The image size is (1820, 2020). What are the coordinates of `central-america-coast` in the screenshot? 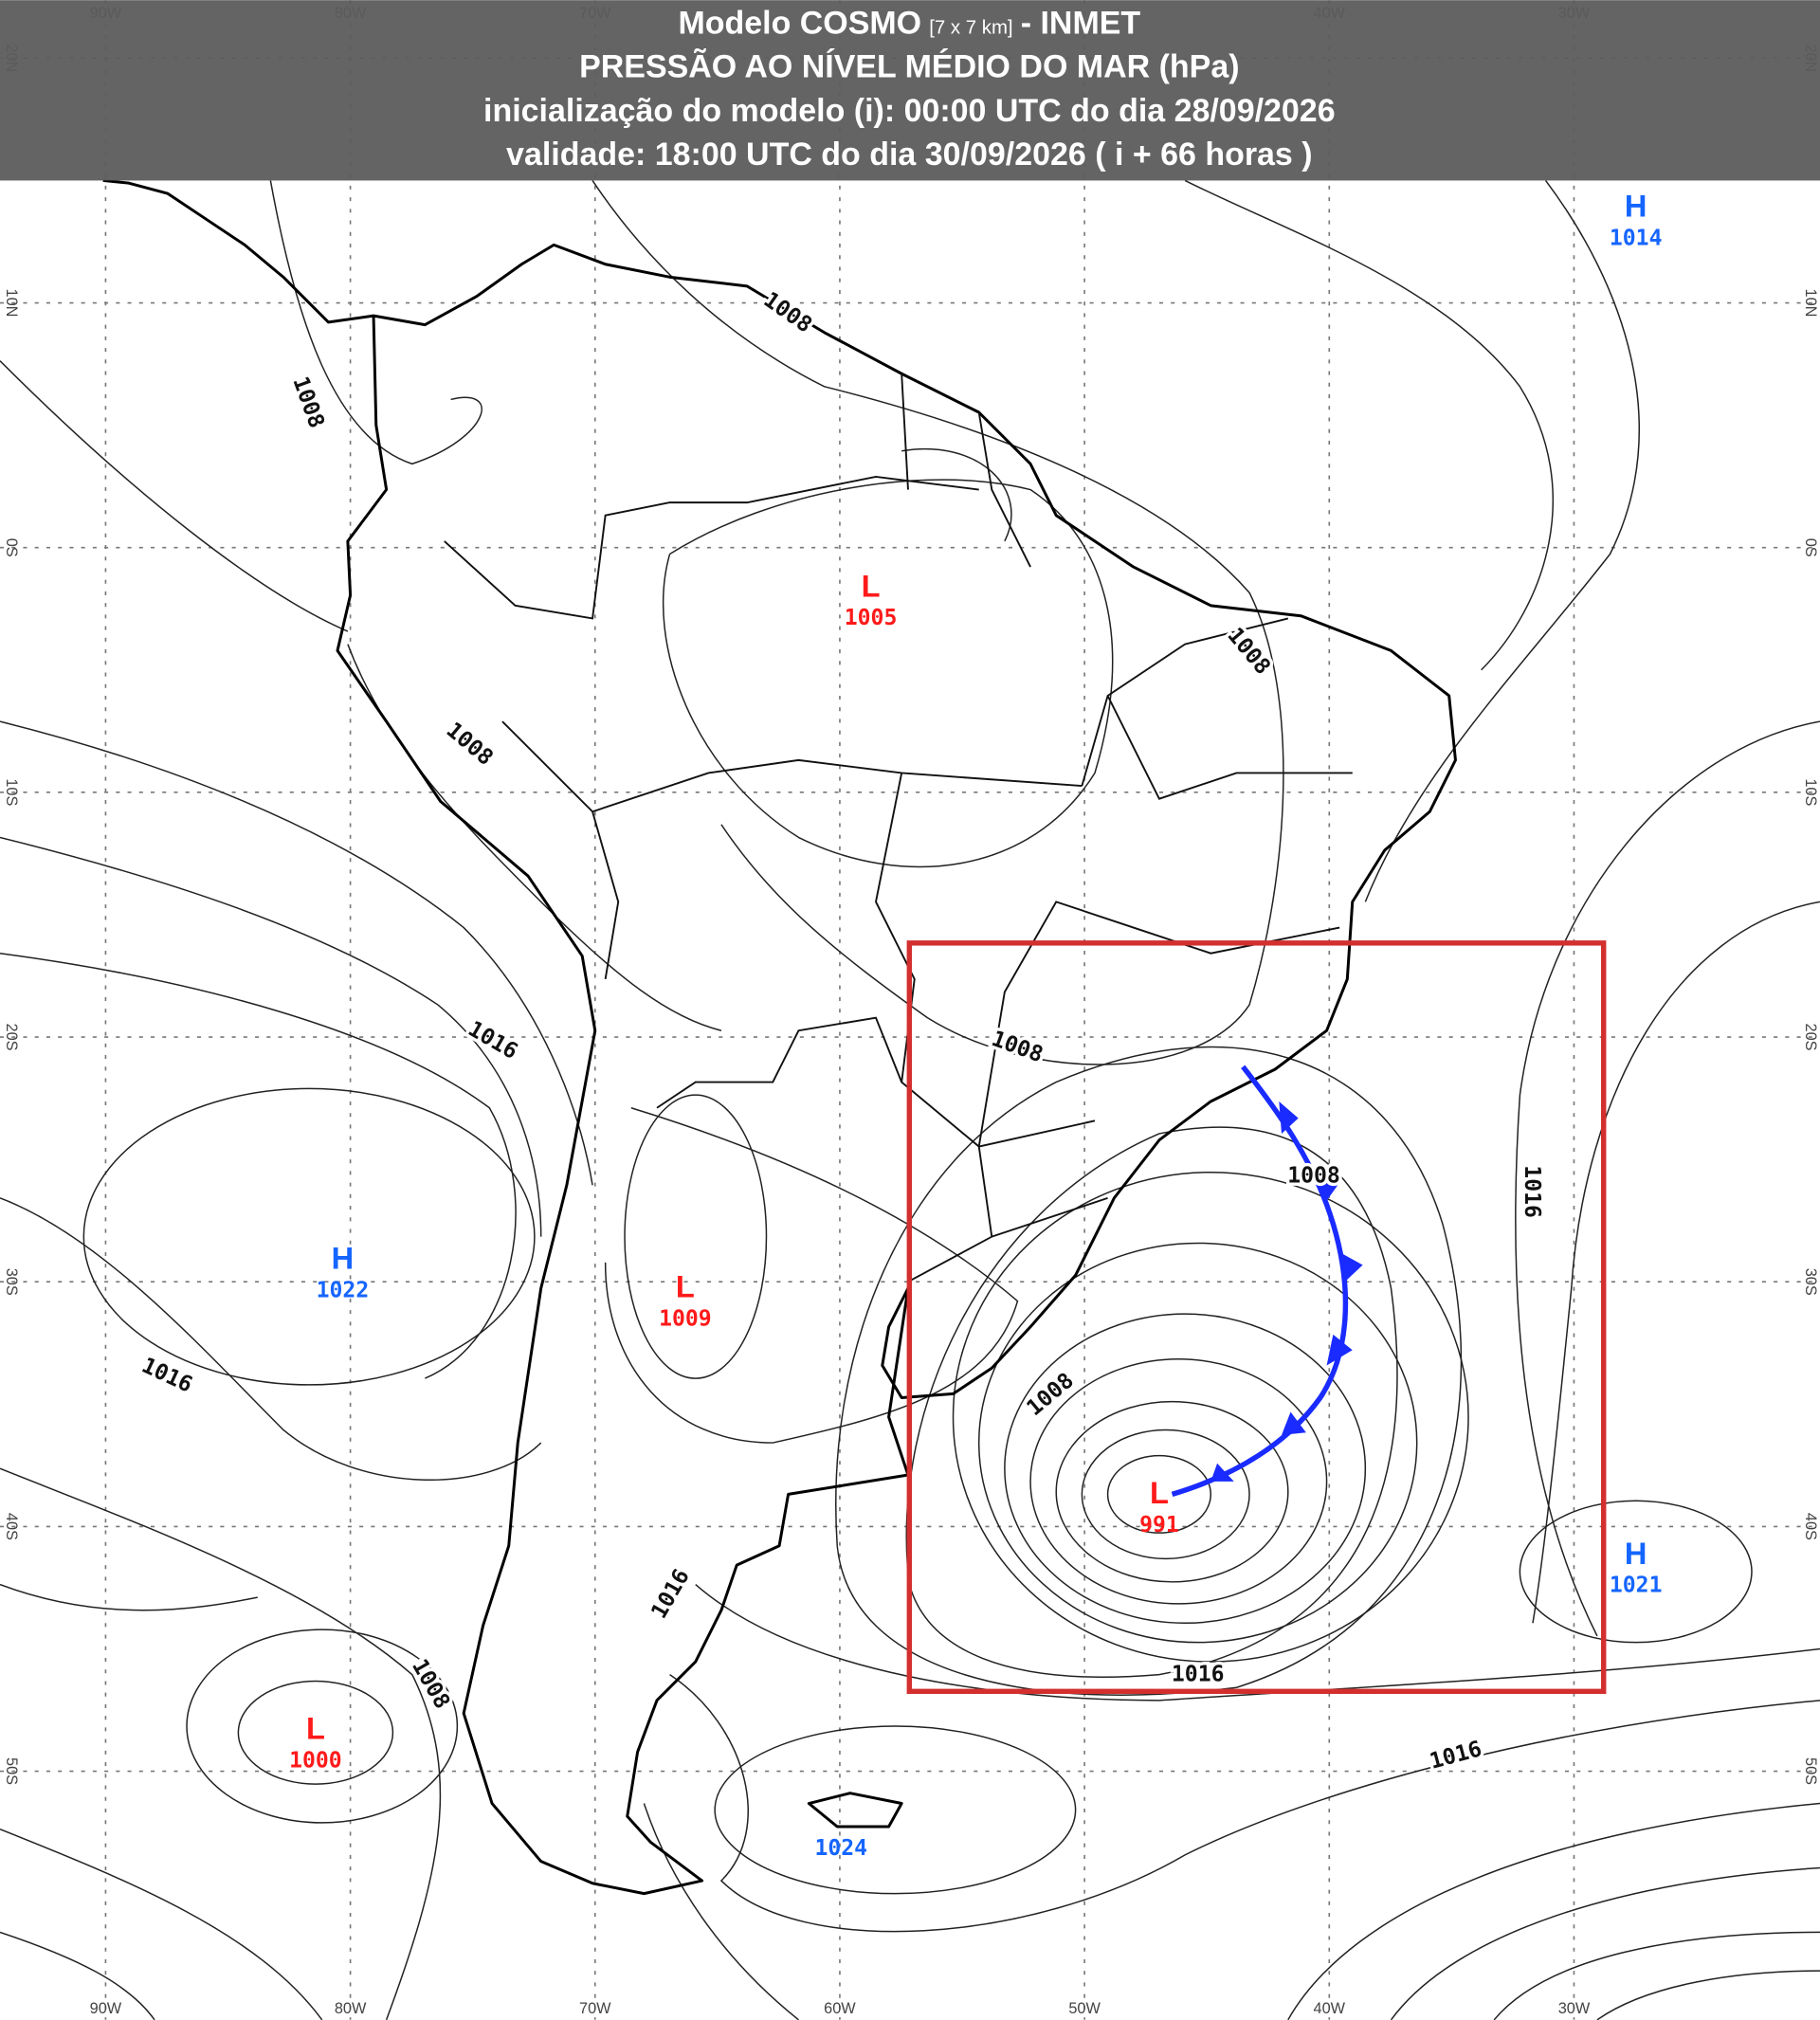 It's located at (238, 251).